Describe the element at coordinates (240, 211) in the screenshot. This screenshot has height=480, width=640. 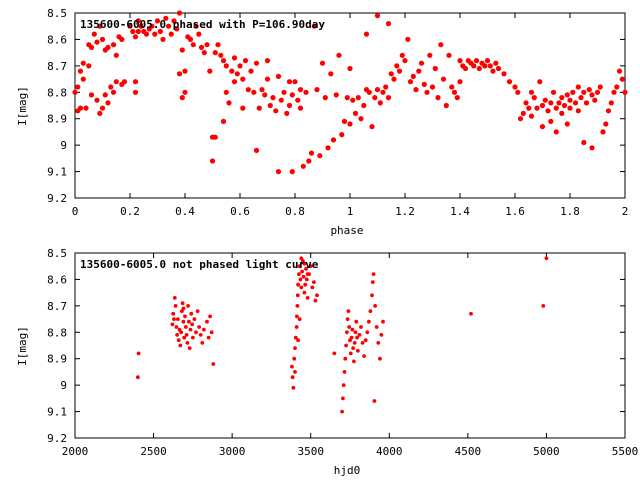
I see `phased-x-tick-label: 0.6` at that location.